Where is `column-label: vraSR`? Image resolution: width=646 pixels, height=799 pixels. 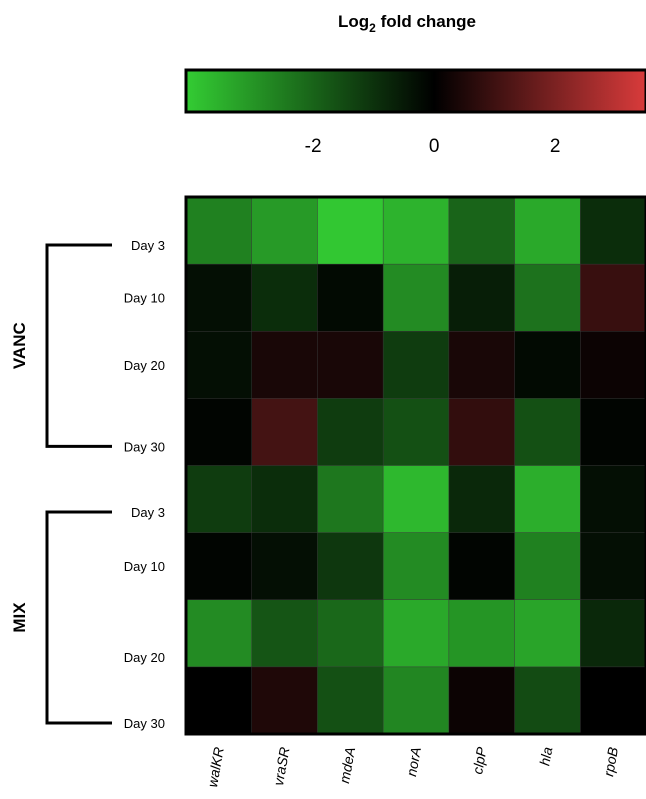
column-label: vraSR is located at coordinates (281, 766).